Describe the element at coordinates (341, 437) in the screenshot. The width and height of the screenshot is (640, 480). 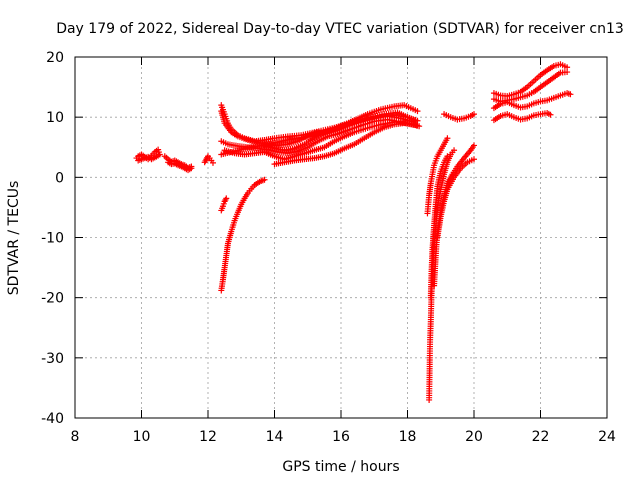
I see `x-tick-label: 16` at that location.